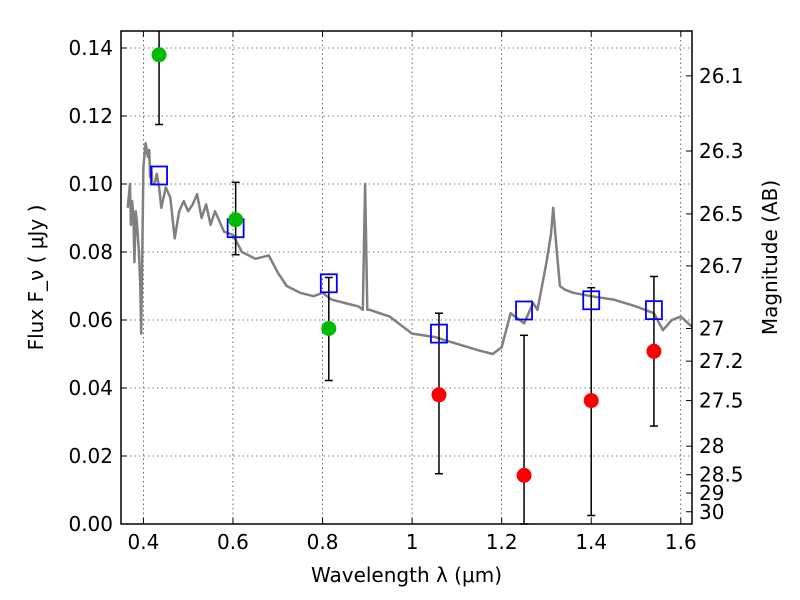 This screenshot has height=600, width=800. I want to click on y-tick-label: 0.06, so click(90, 320).